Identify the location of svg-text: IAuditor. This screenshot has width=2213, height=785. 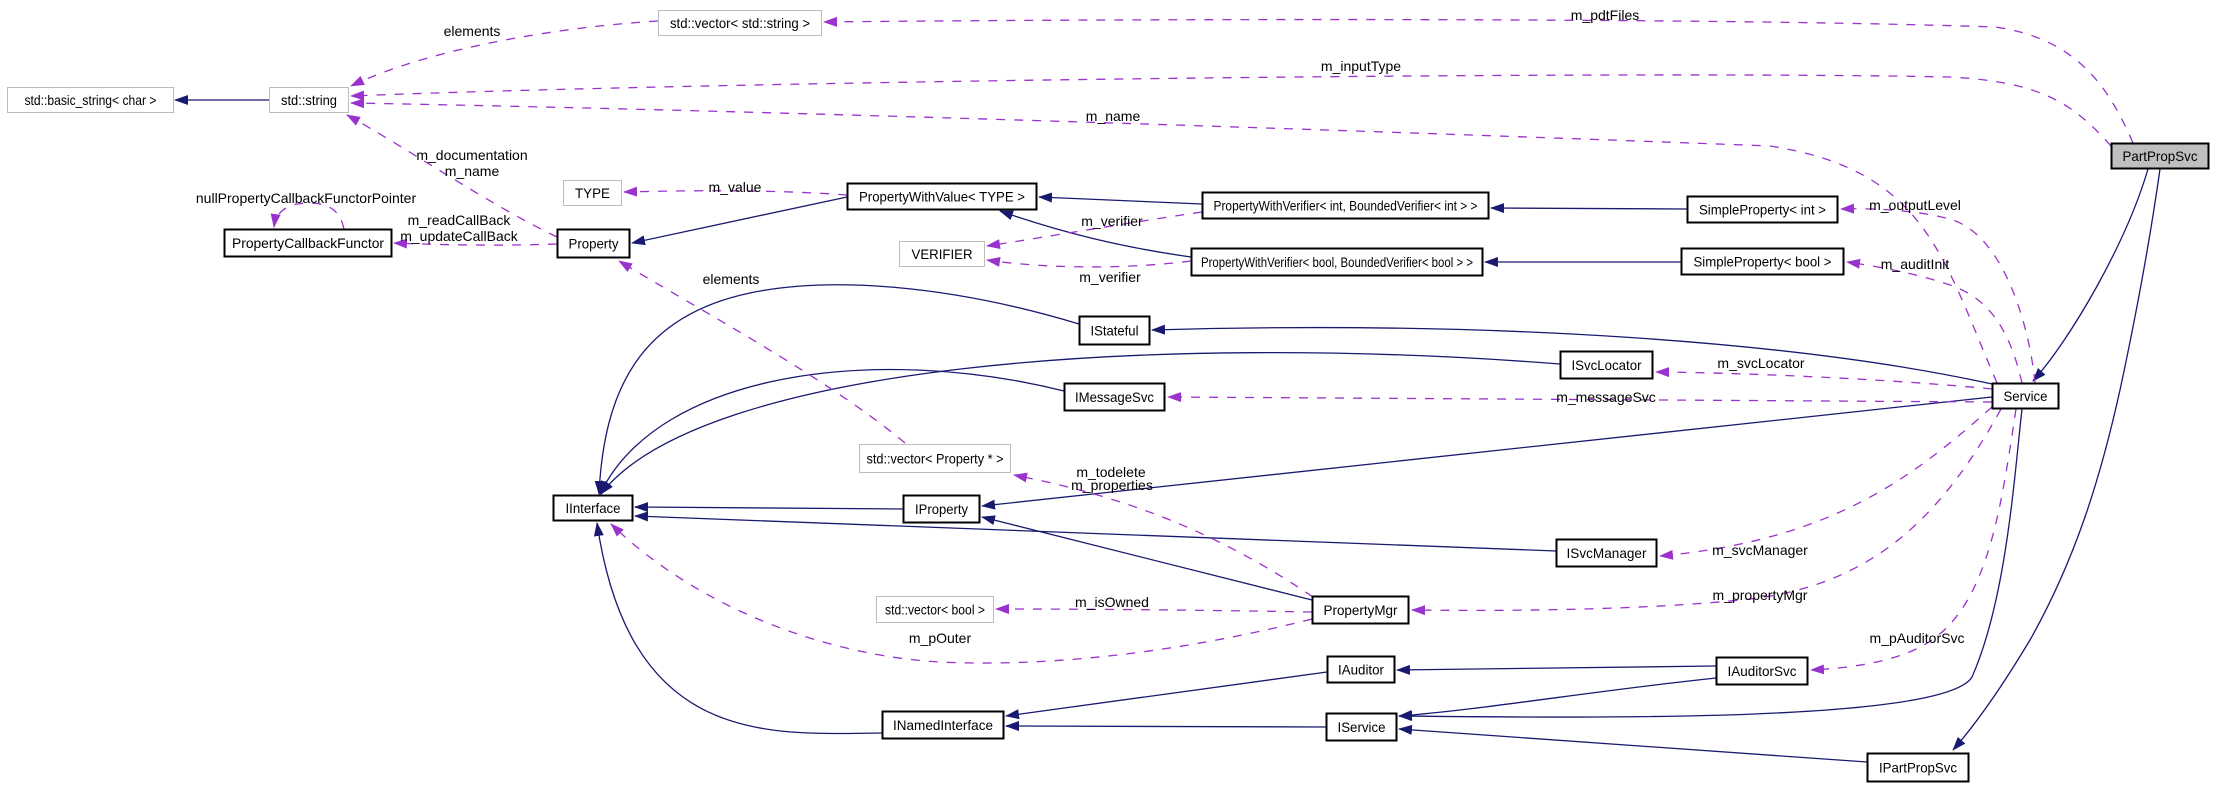
(1361, 670).